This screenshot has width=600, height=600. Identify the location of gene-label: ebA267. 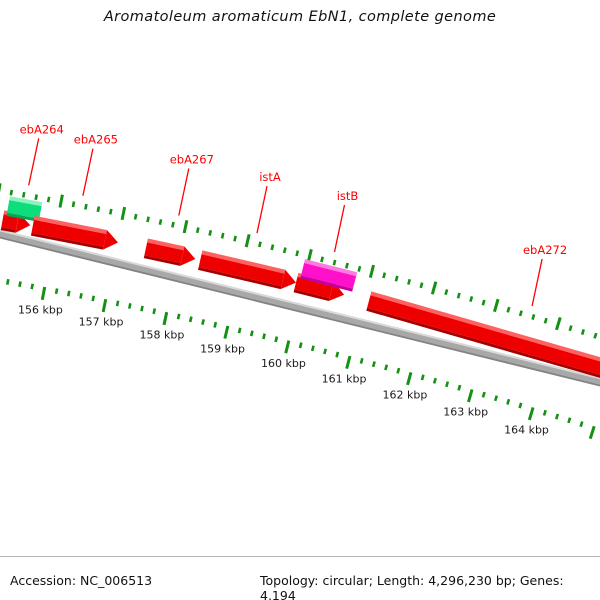
(192, 160).